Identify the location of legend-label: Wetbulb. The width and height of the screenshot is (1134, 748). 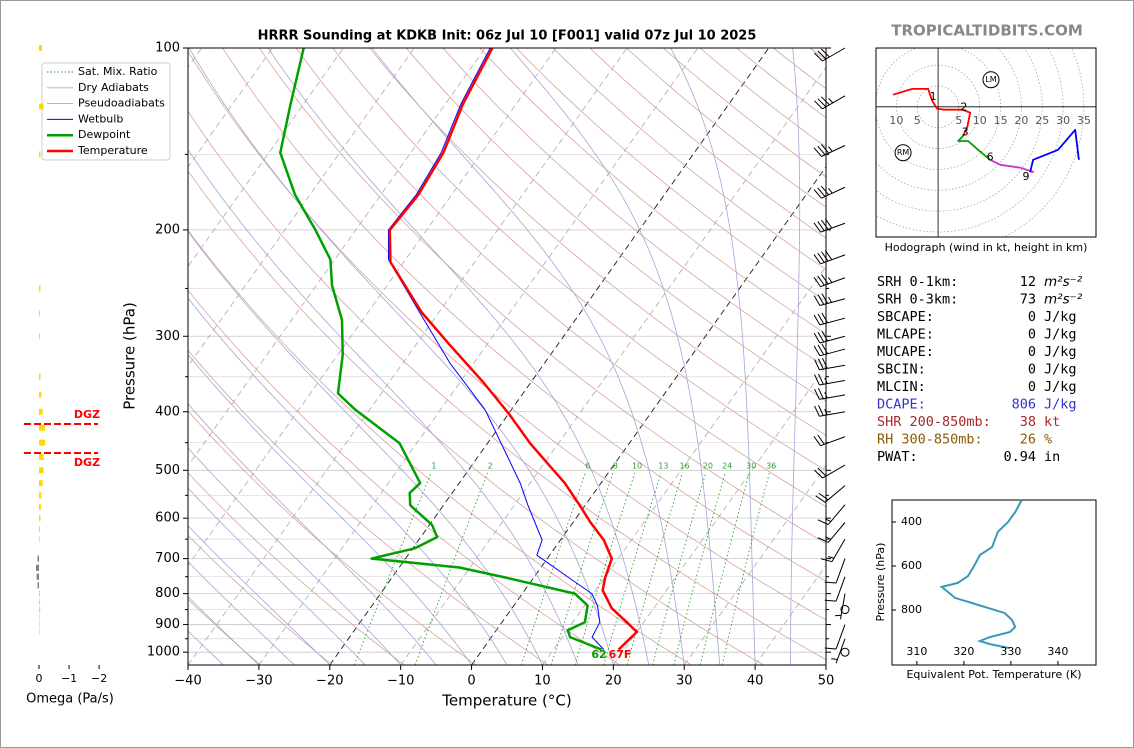
(100, 118).